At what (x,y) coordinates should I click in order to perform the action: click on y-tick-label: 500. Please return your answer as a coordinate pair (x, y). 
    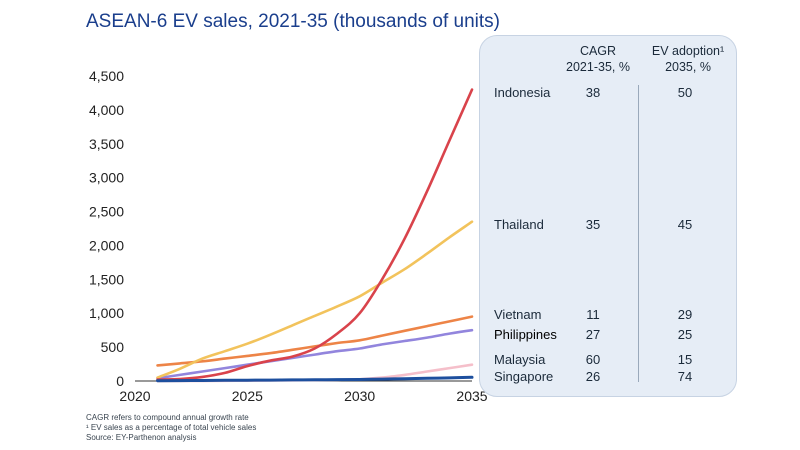
    Looking at the image, I should click on (113, 347).